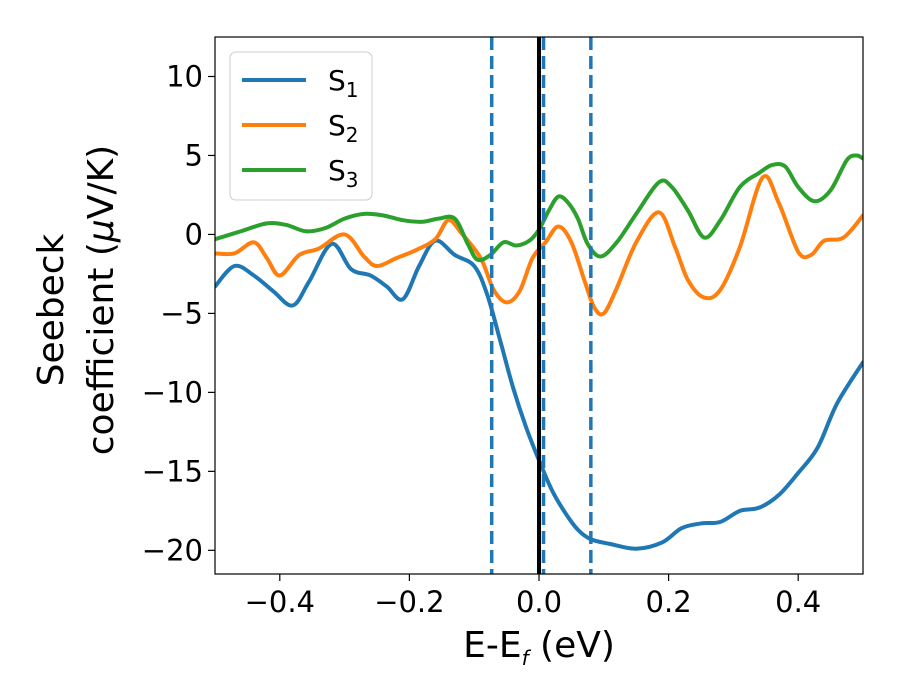 Image resolution: width=900 pixels, height=700 pixels. I want to click on y-tick-label: −15, so click(172, 471).